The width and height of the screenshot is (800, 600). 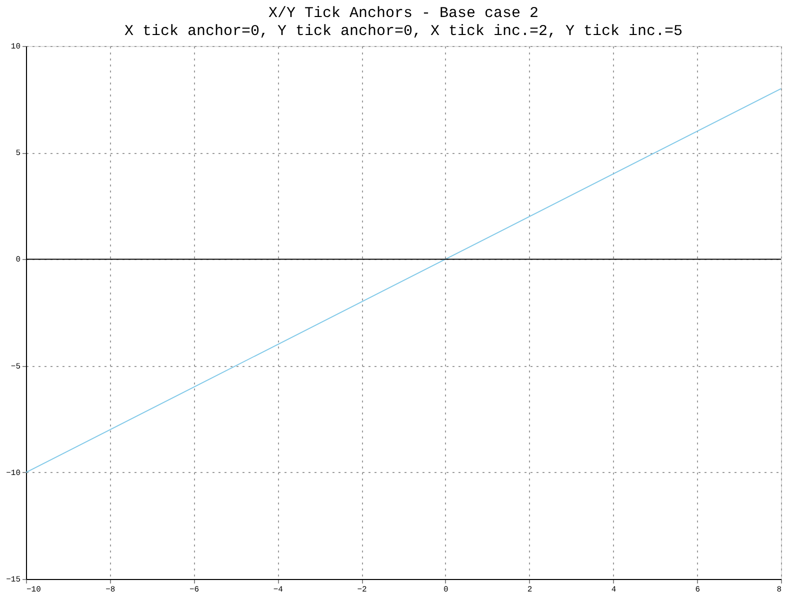 I want to click on x-tick-label: 8, so click(x=779, y=590).